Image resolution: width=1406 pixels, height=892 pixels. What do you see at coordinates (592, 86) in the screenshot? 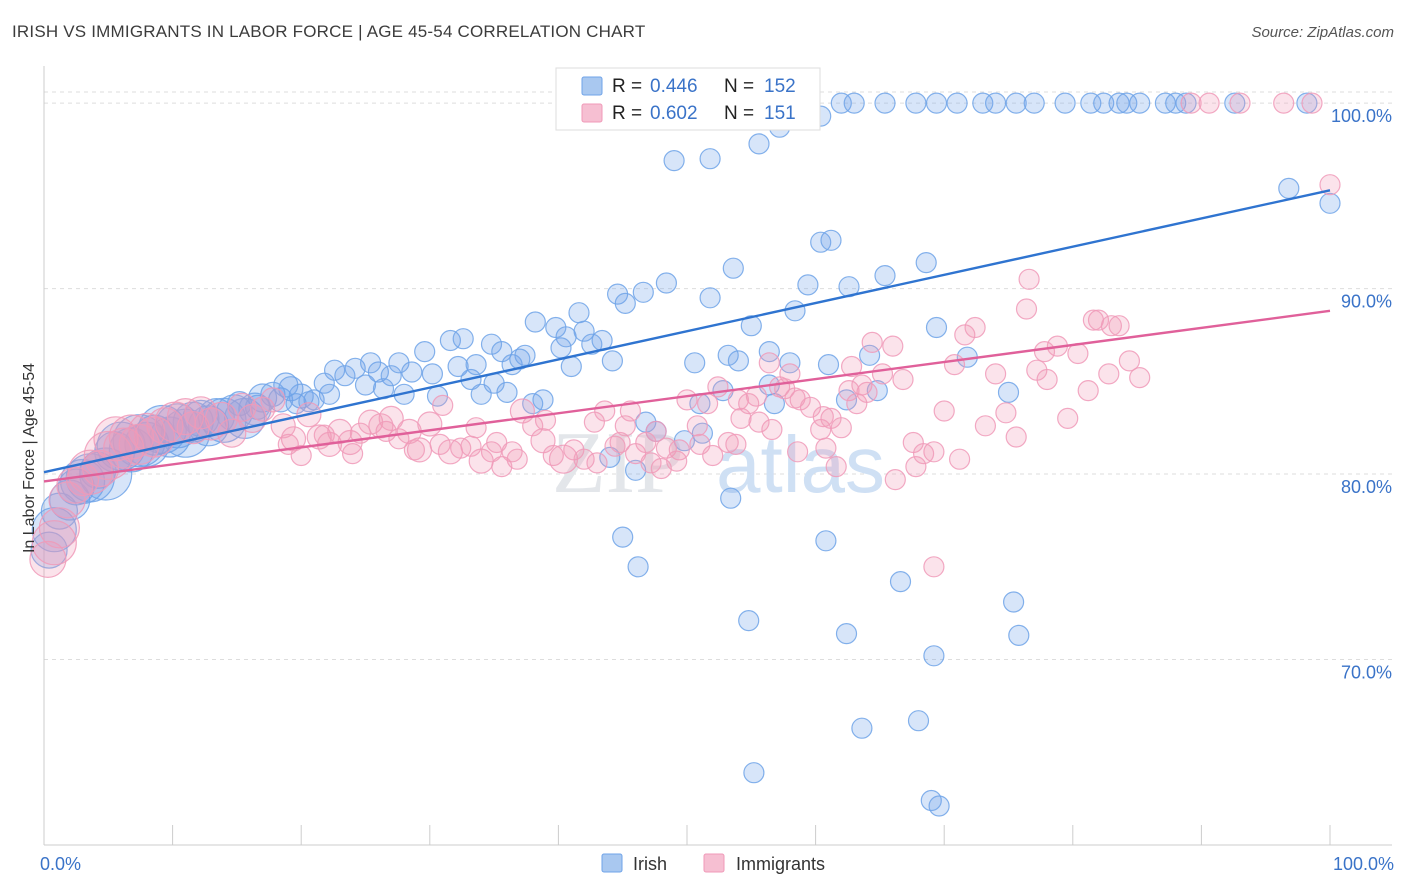
I see `legend-swatch-irish` at bounding box center [592, 86].